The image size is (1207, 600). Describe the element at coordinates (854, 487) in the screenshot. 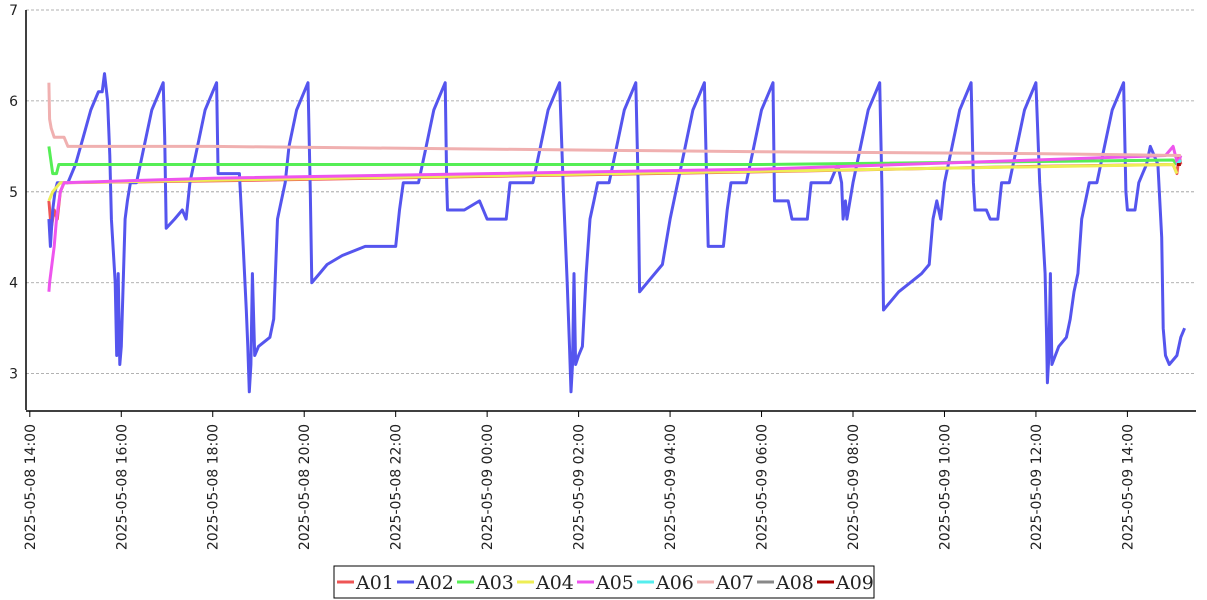

I see `x-tick-label-9: 2025-05-09 08:00` at that location.